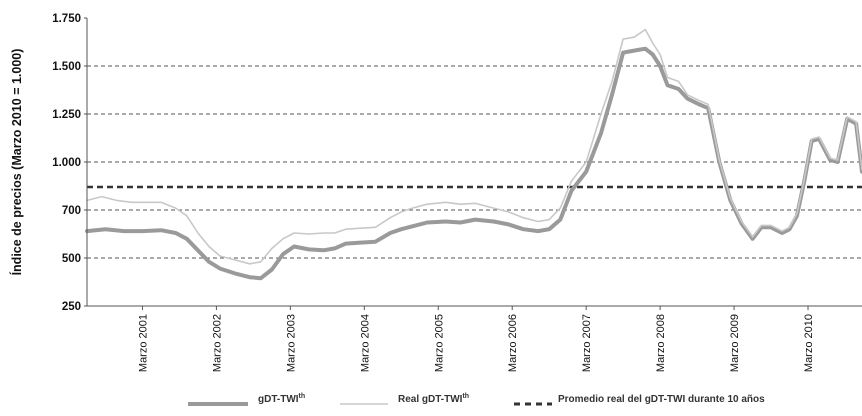 This screenshot has width=862, height=416. Describe the element at coordinates (66, 19) in the screenshot. I see `y-tick-label: 1.750` at that location.